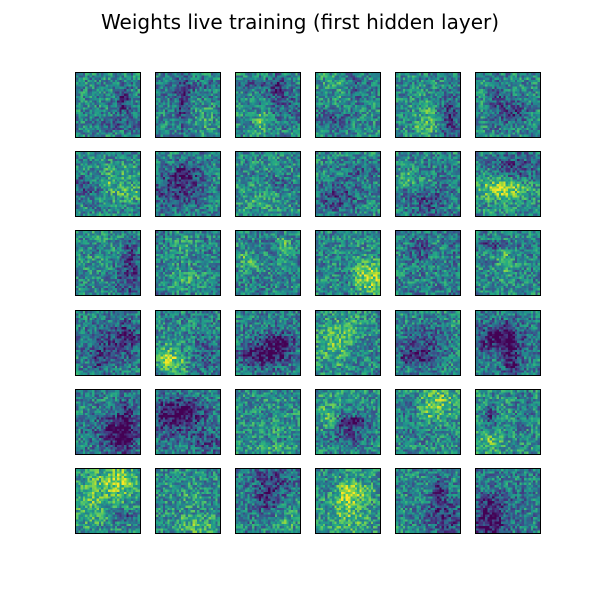 This screenshot has height=600, width=600. I want to click on weight-panel-r1-c1, so click(108, 105).